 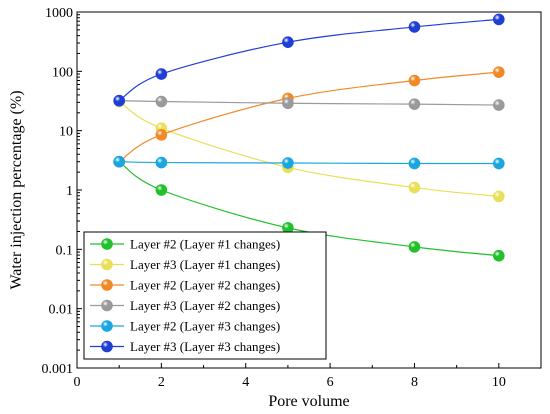 What do you see at coordinates (308, 401) in the screenshot?
I see `x-axis-title: Pore volume` at bounding box center [308, 401].